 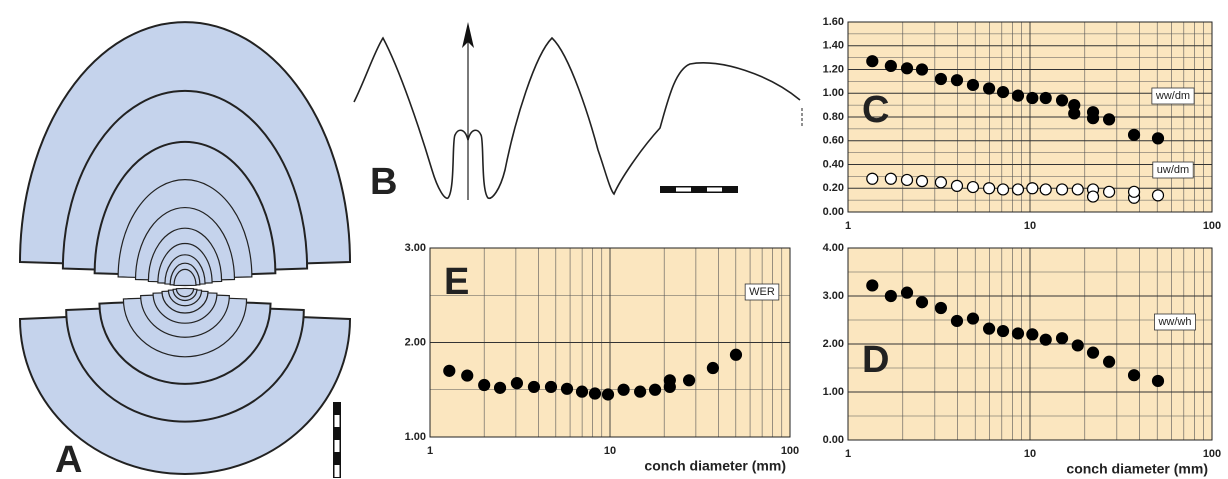 What do you see at coordinates (833, 188) in the screenshot?
I see `y-tick-label: 0.20` at bounding box center [833, 188].